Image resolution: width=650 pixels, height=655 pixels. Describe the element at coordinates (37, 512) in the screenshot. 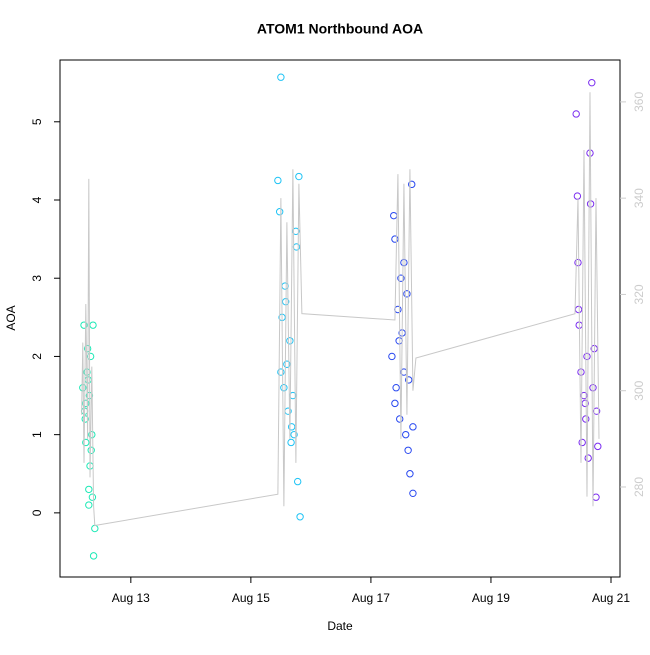

I see `y-tick-label: 0` at that location.